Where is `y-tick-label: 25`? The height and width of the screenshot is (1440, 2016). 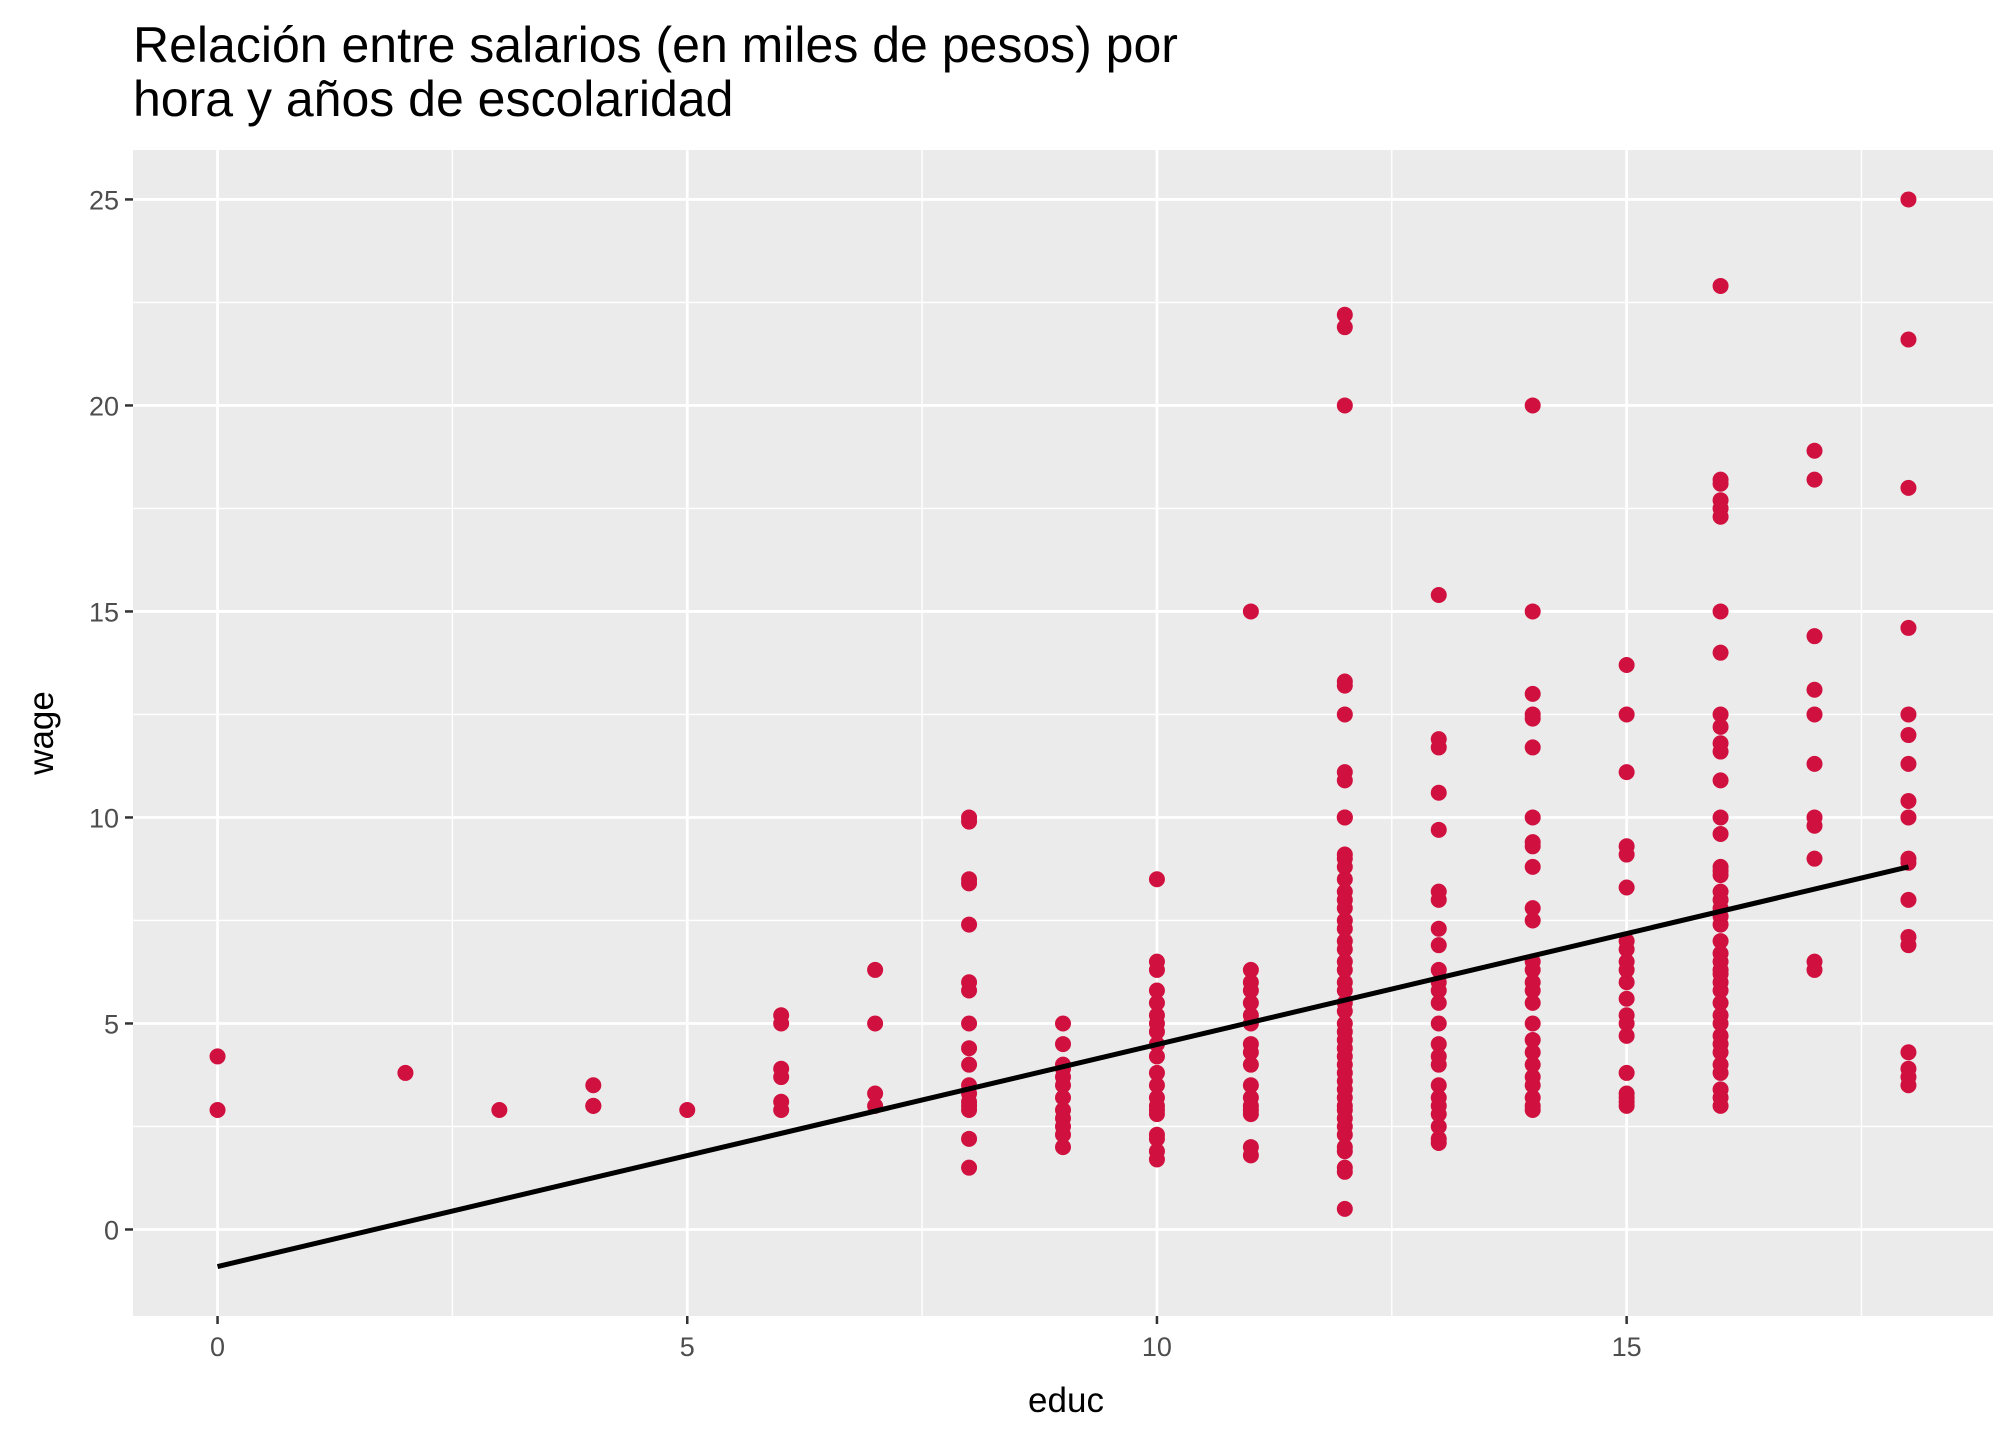 y-tick-label: 25 is located at coordinates (104, 200).